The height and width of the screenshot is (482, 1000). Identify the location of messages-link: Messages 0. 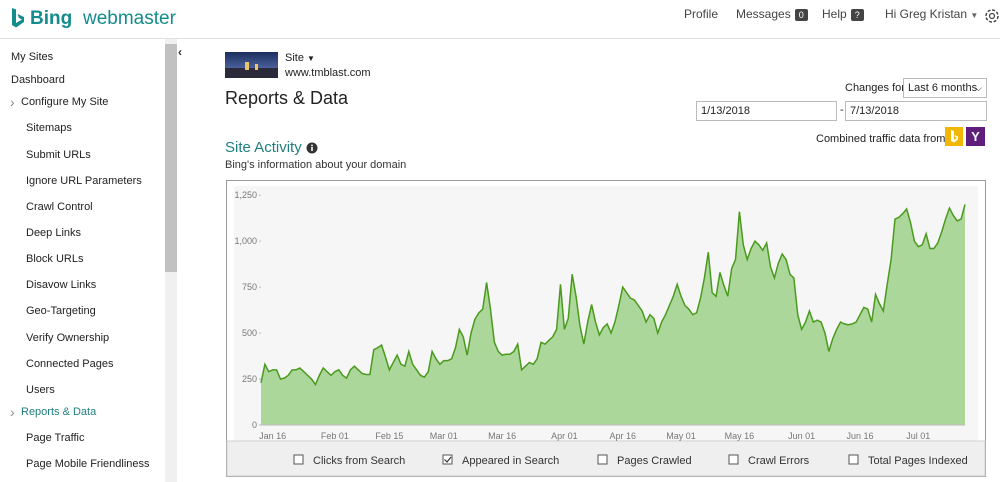
(772, 14).